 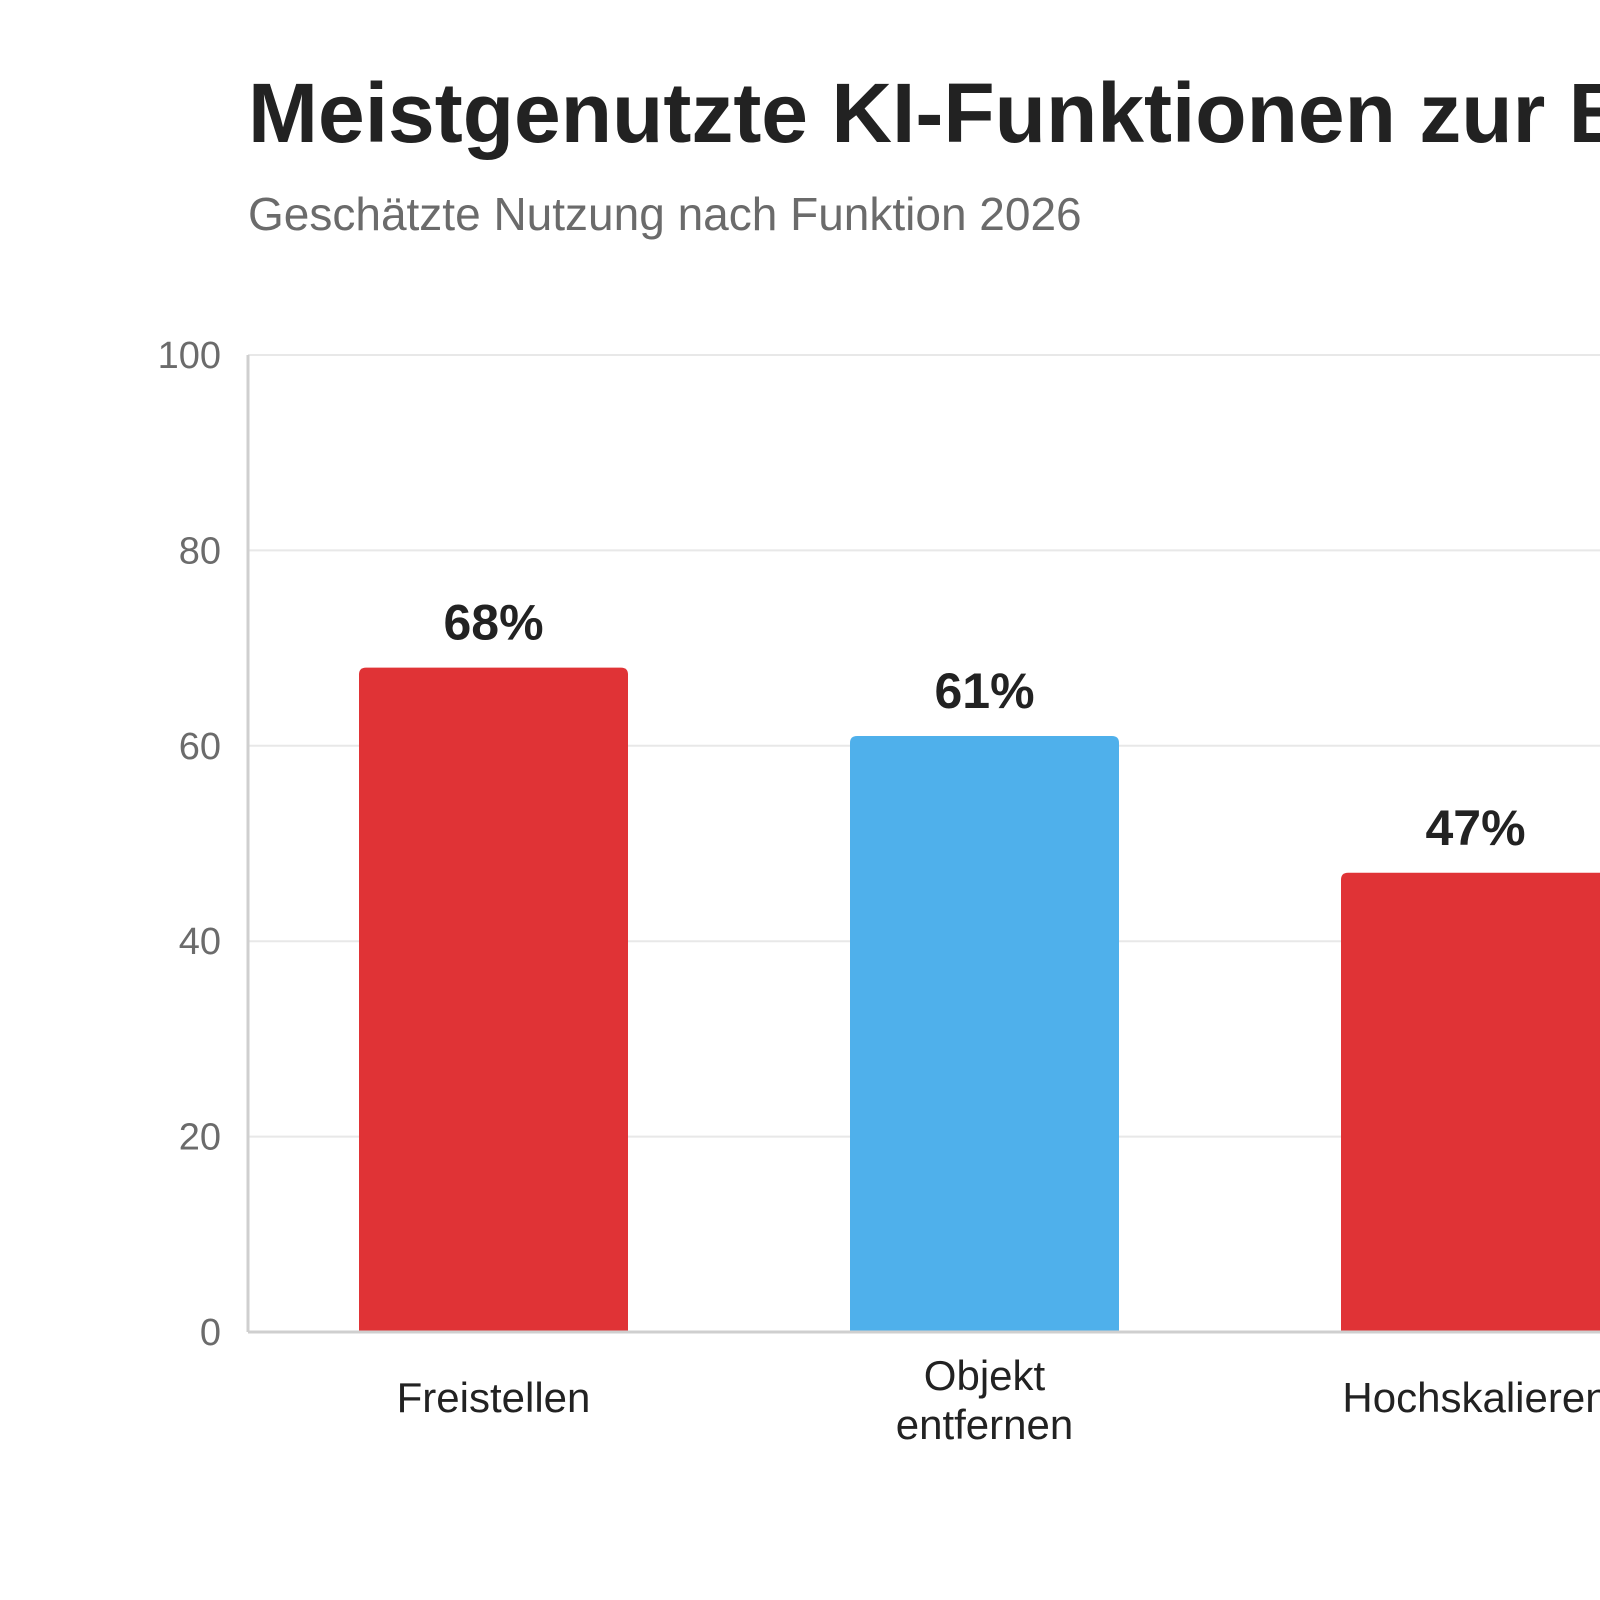 I want to click on y-tick-label: 40, so click(x=200, y=942).